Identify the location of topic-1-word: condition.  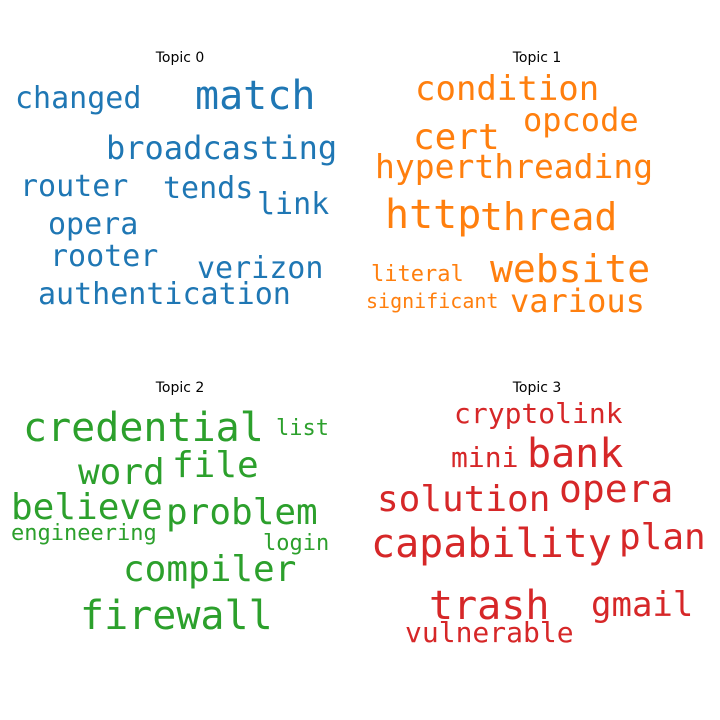
(507, 89).